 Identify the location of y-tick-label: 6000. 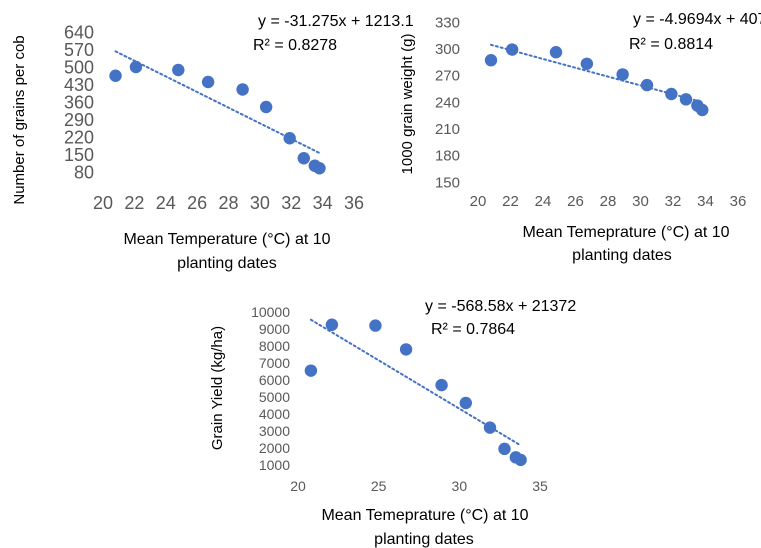
(274, 380).